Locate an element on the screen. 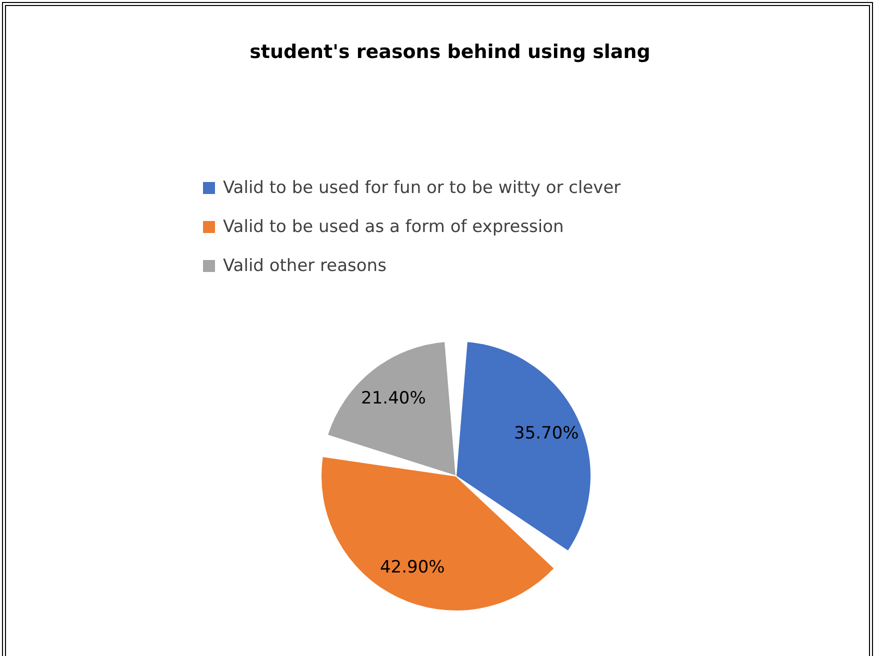 This screenshot has width=881, height=656. chart-title: student's reasons behind using slang is located at coordinates (450, 52).